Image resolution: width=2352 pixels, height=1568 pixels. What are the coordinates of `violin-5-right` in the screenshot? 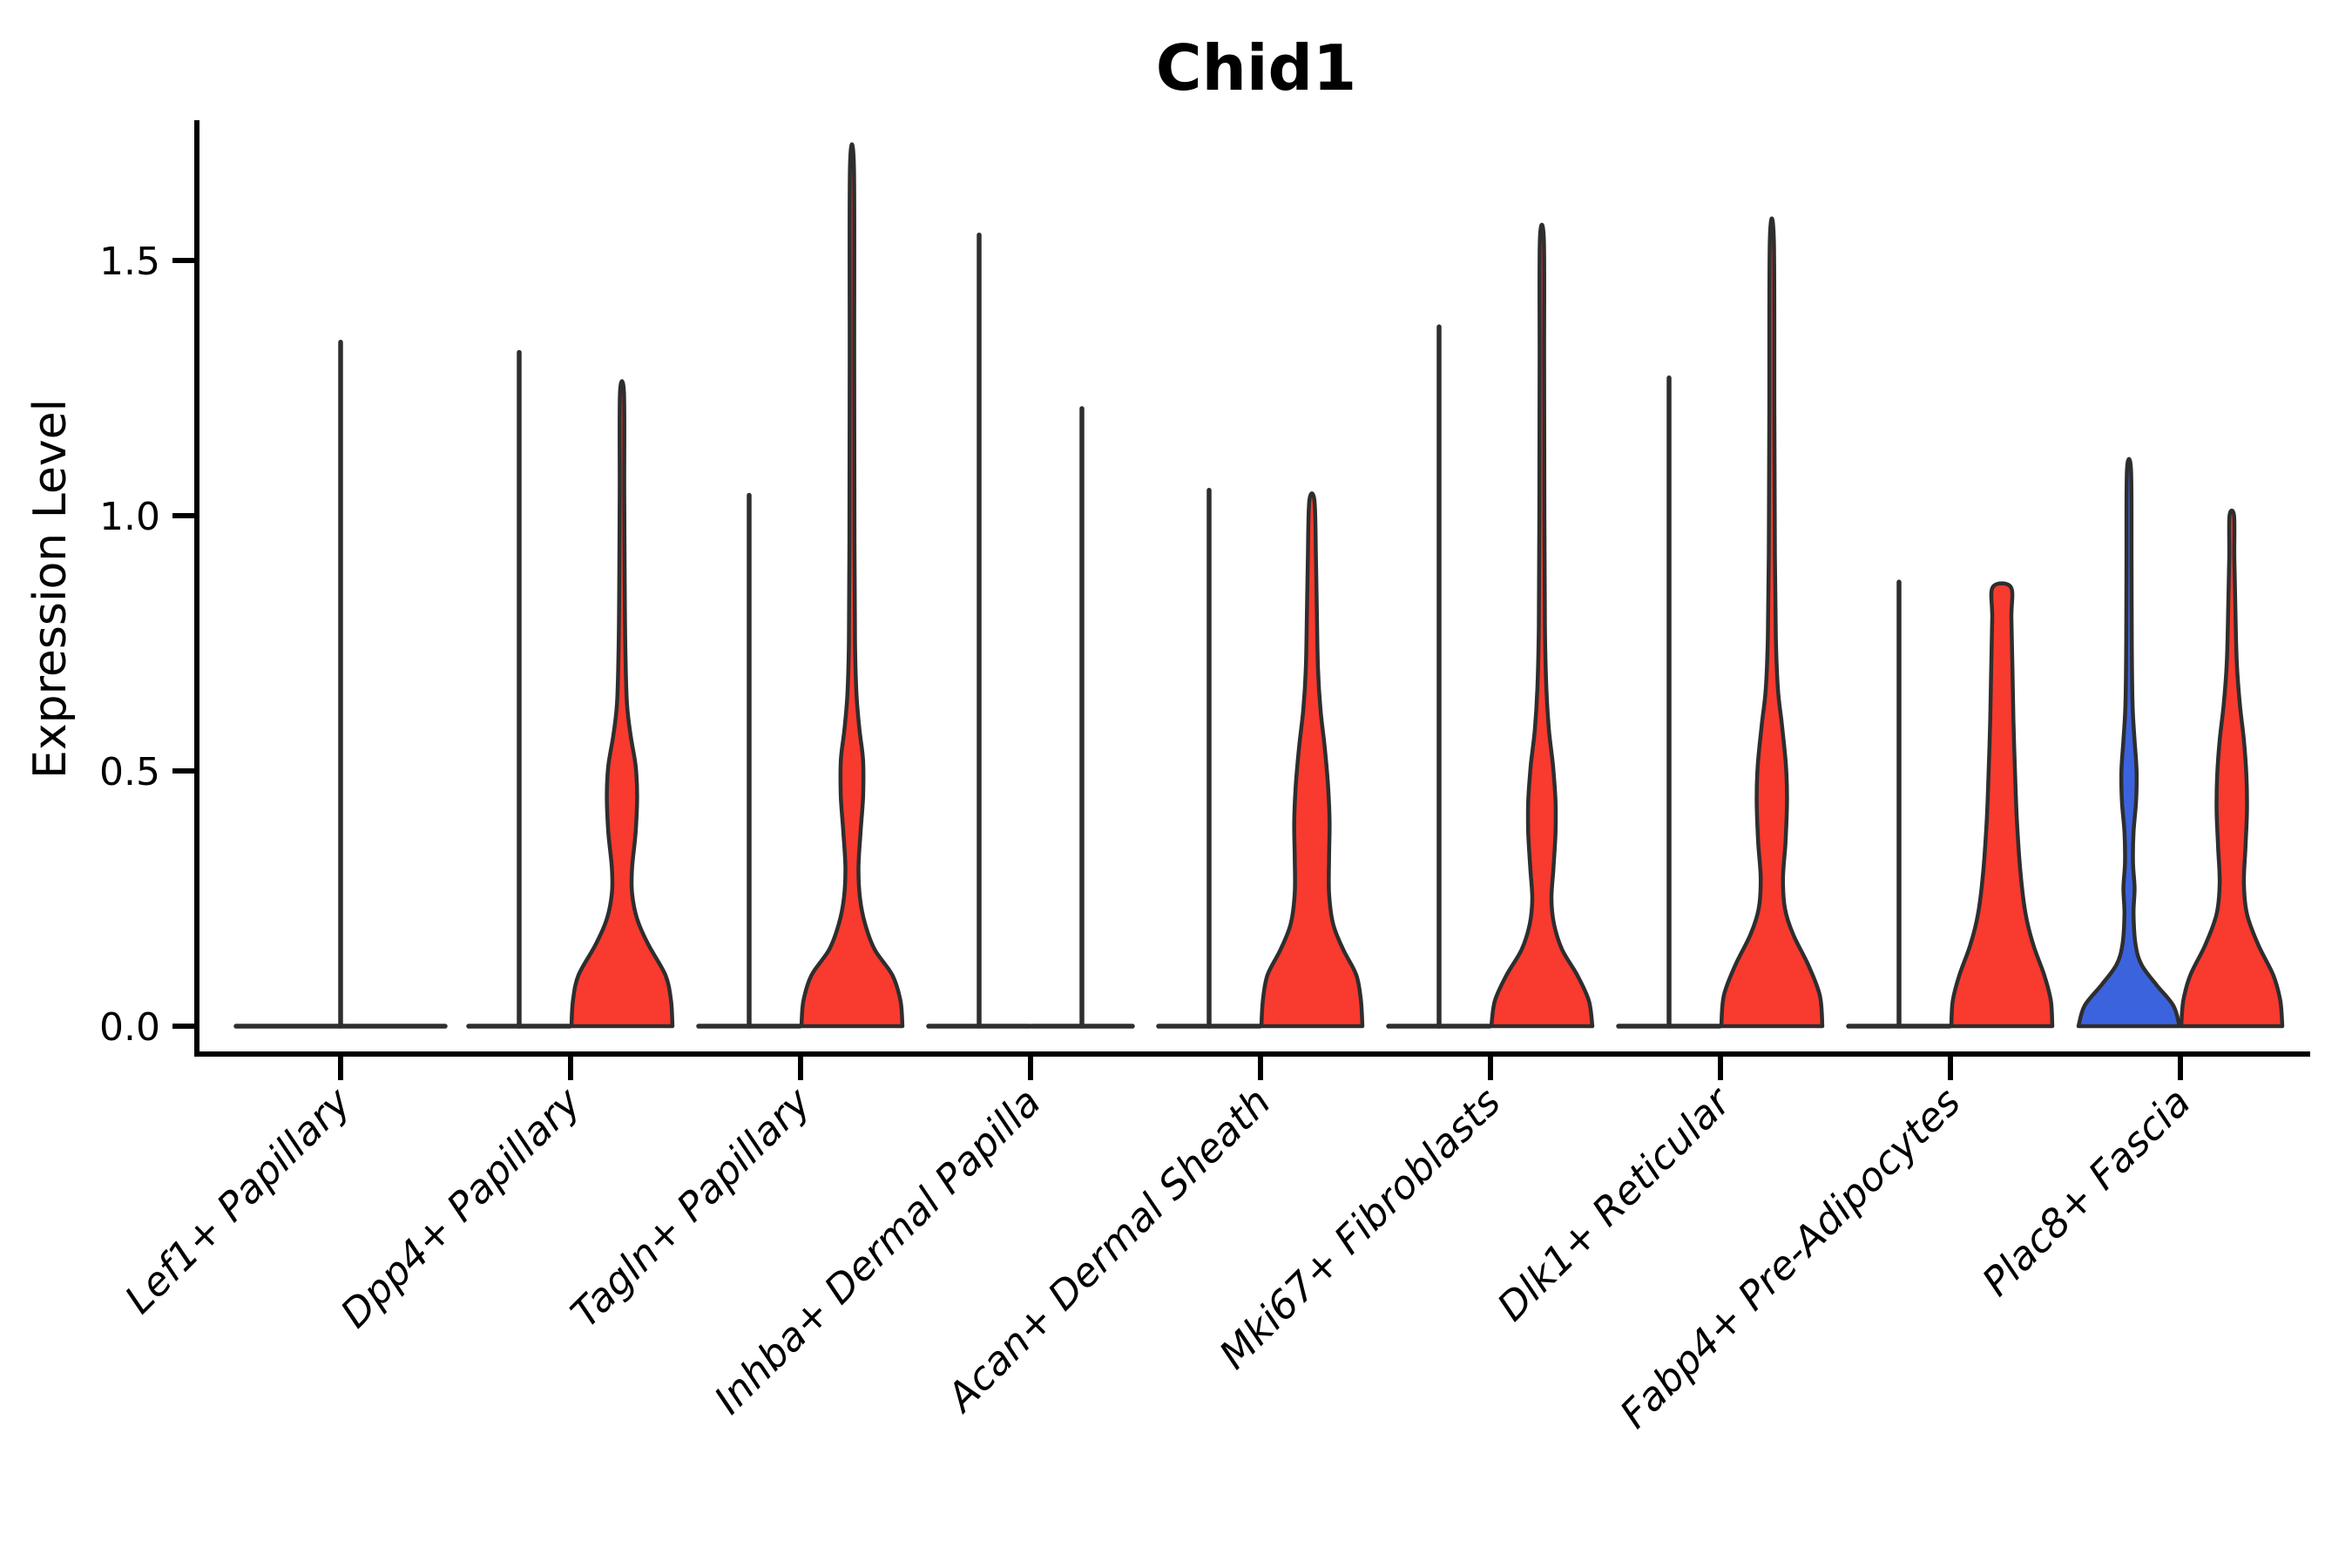 It's located at (1542, 625).